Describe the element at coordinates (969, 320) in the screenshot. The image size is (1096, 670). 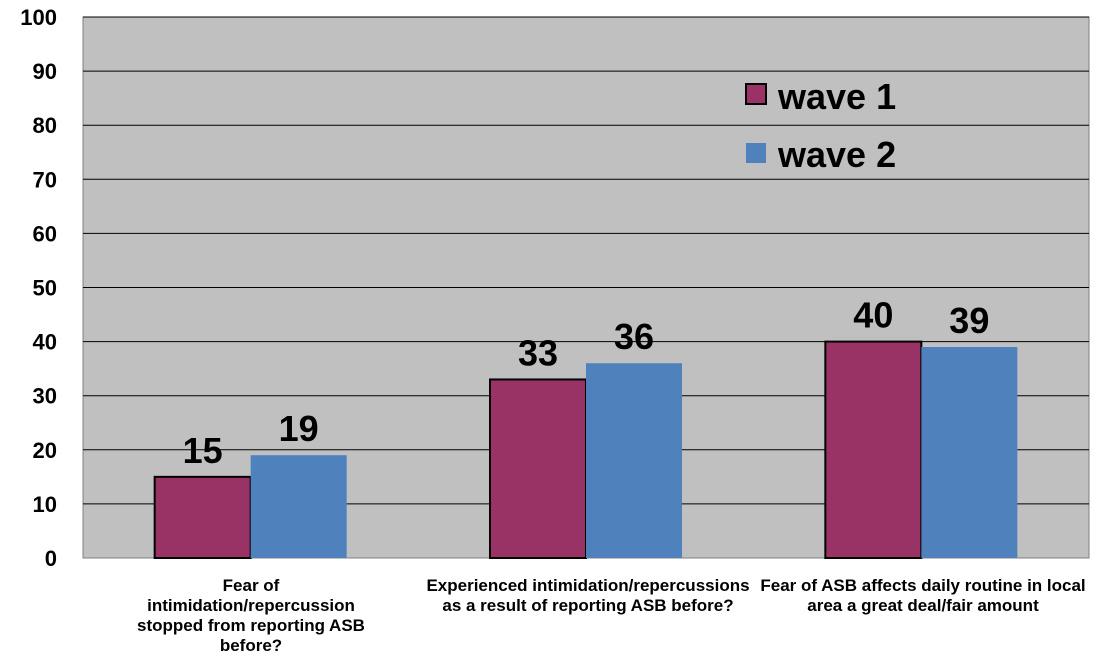
I see `data-label-wave-2-3: 39` at that location.